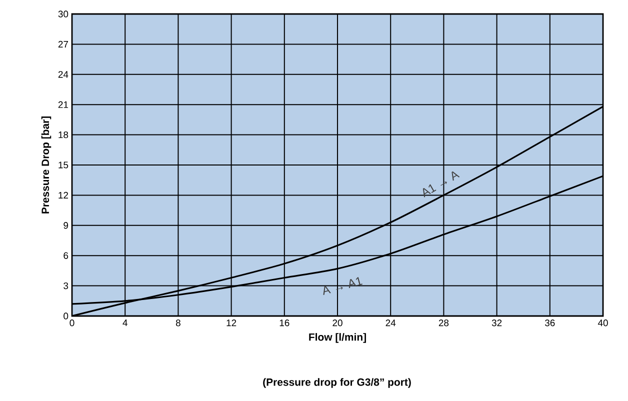 This screenshot has height=401, width=628. Describe the element at coordinates (231, 323) in the screenshot. I see `x-tick-label: 12` at that location.